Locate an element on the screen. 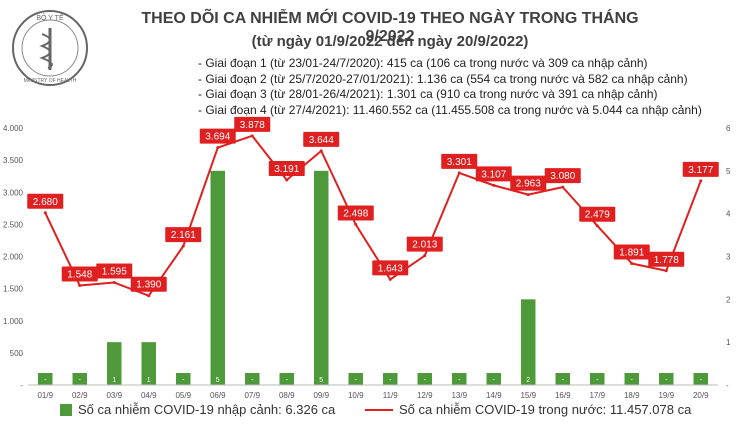  legend-bar: Số ca nhiễm COVID-19 nhập cảnh: 6.326 ca is located at coordinates (197, 409).